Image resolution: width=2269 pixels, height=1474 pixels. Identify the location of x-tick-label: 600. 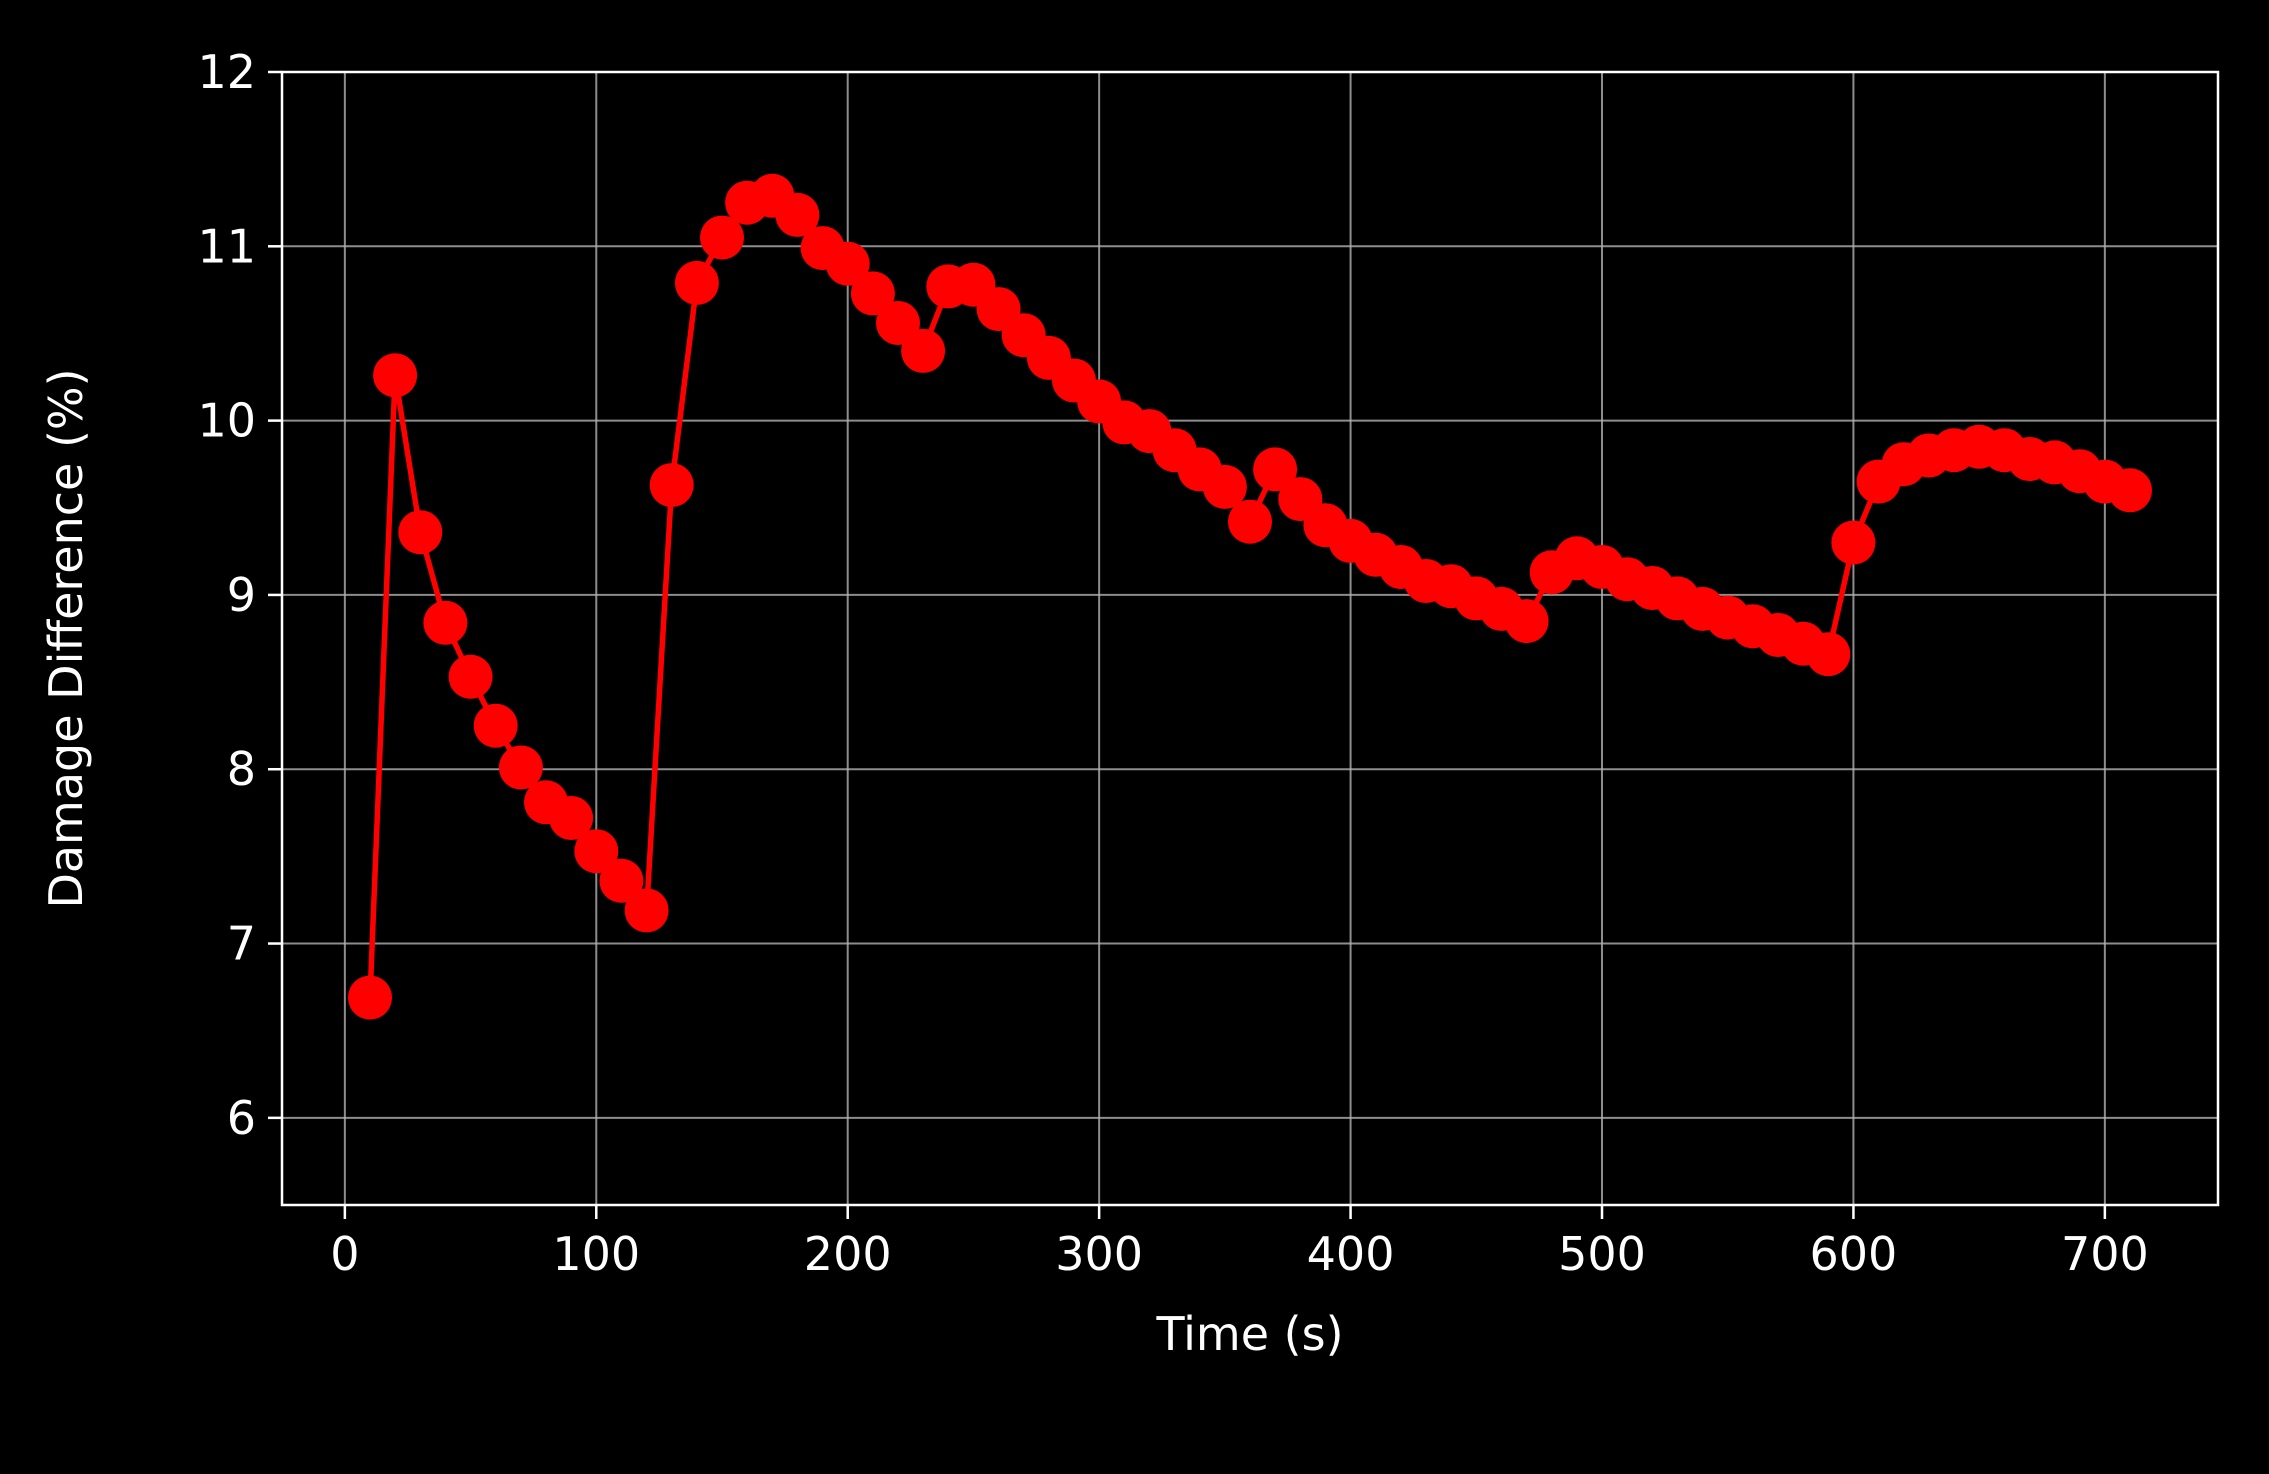
(1854, 1254).